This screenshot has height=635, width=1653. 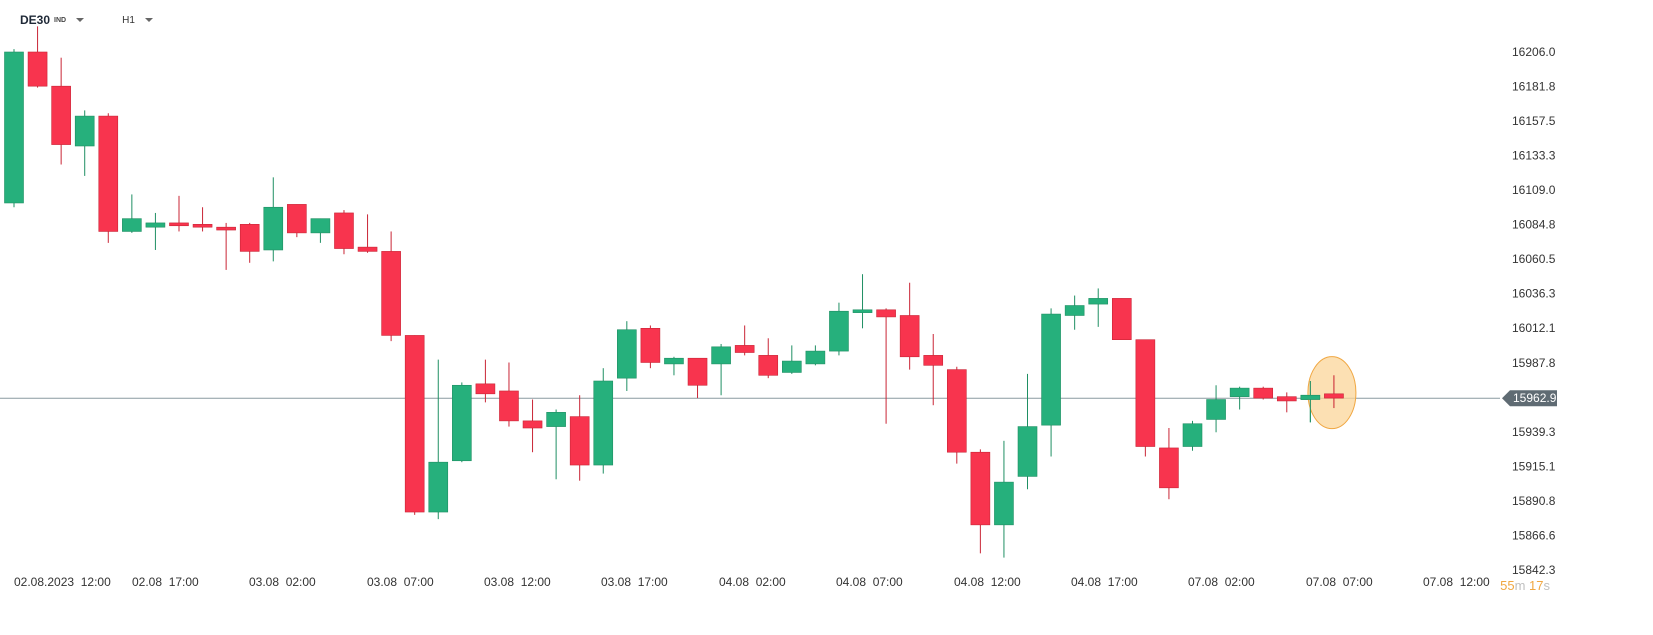 I want to click on candle-countdown: 55m 17s, so click(x=1525, y=585).